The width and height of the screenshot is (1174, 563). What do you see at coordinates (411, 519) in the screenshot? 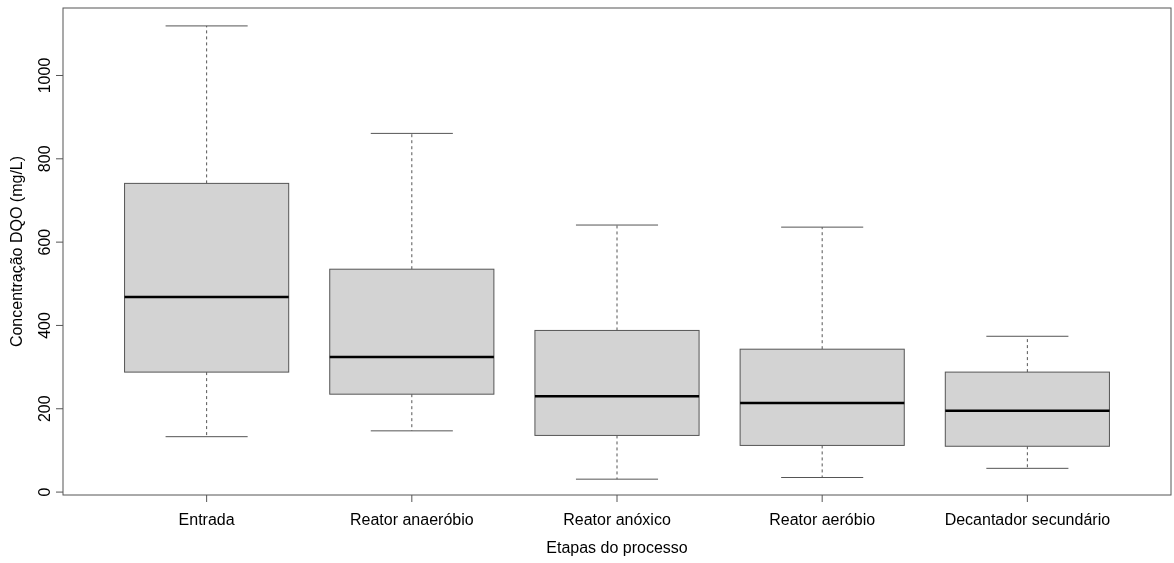
I see `x-tick-label: Reator anaeróbio` at bounding box center [411, 519].